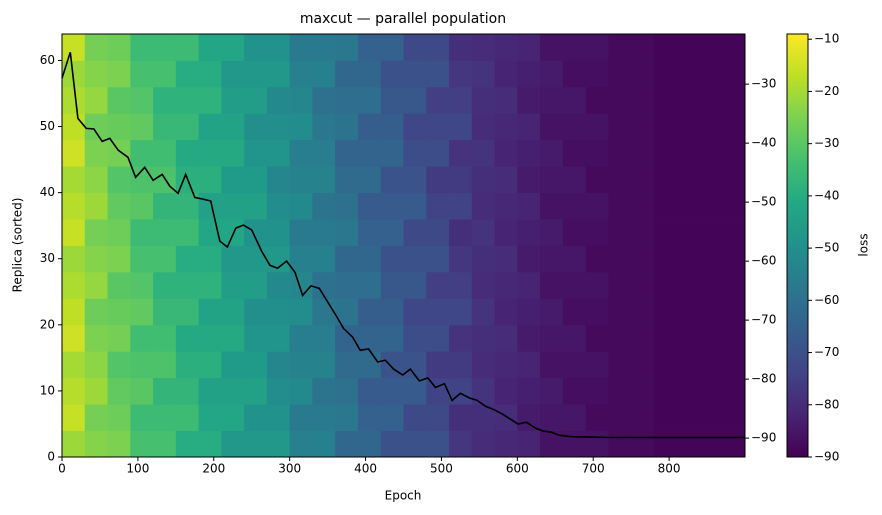  What do you see at coordinates (797, 245) in the screenshot?
I see `colorbar-frame` at bounding box center [797, 245].